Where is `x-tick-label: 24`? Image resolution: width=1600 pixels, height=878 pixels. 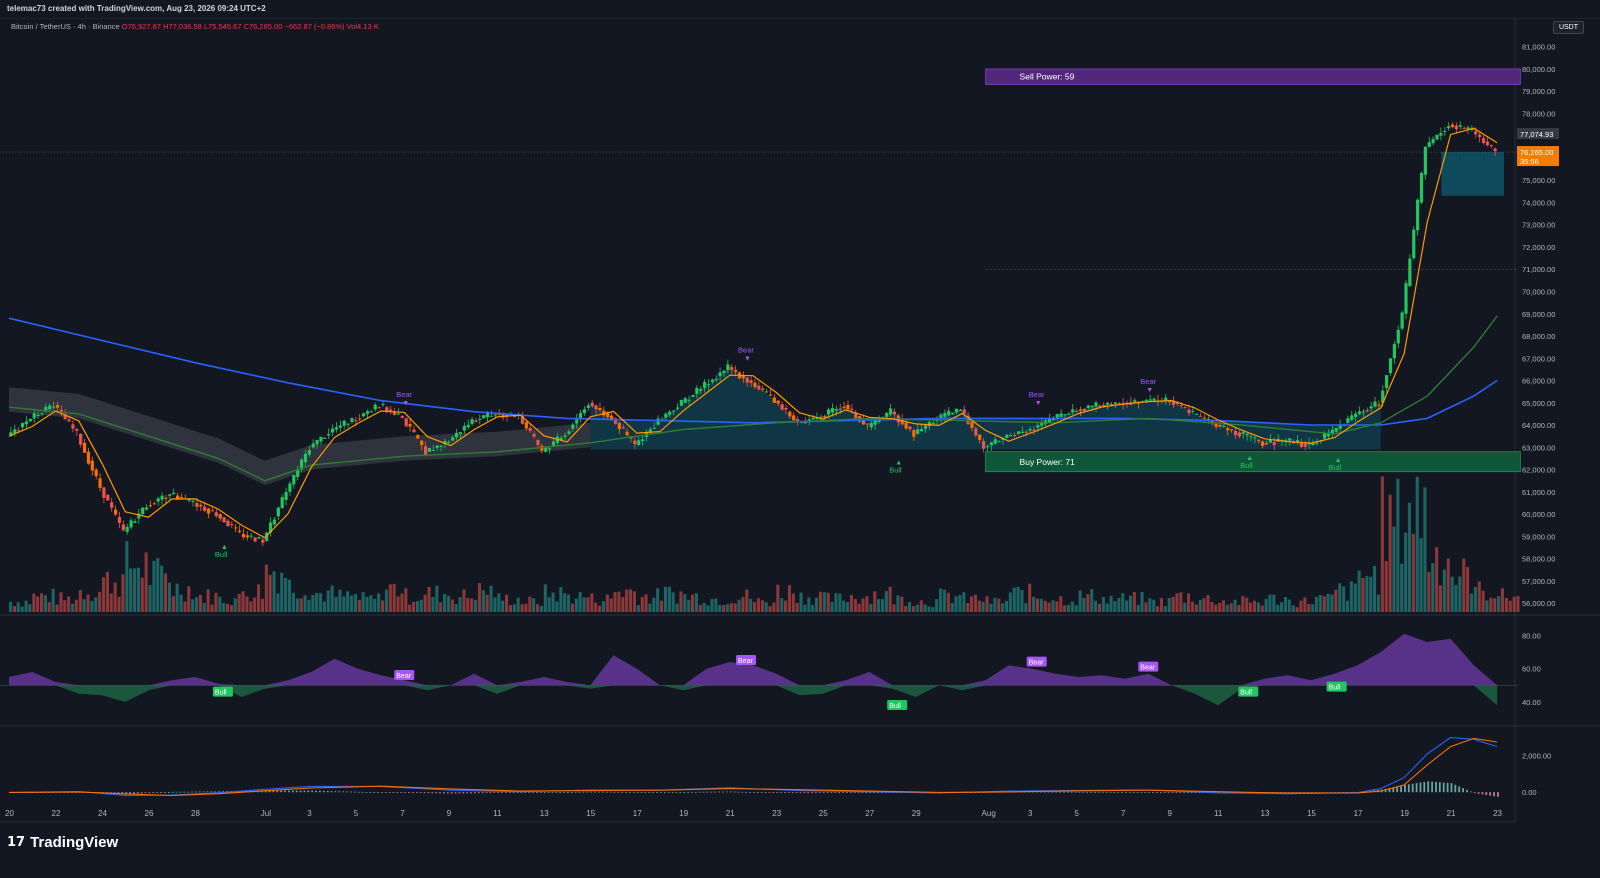 x-tick-label: 24 is located at coordinates (102, 813).